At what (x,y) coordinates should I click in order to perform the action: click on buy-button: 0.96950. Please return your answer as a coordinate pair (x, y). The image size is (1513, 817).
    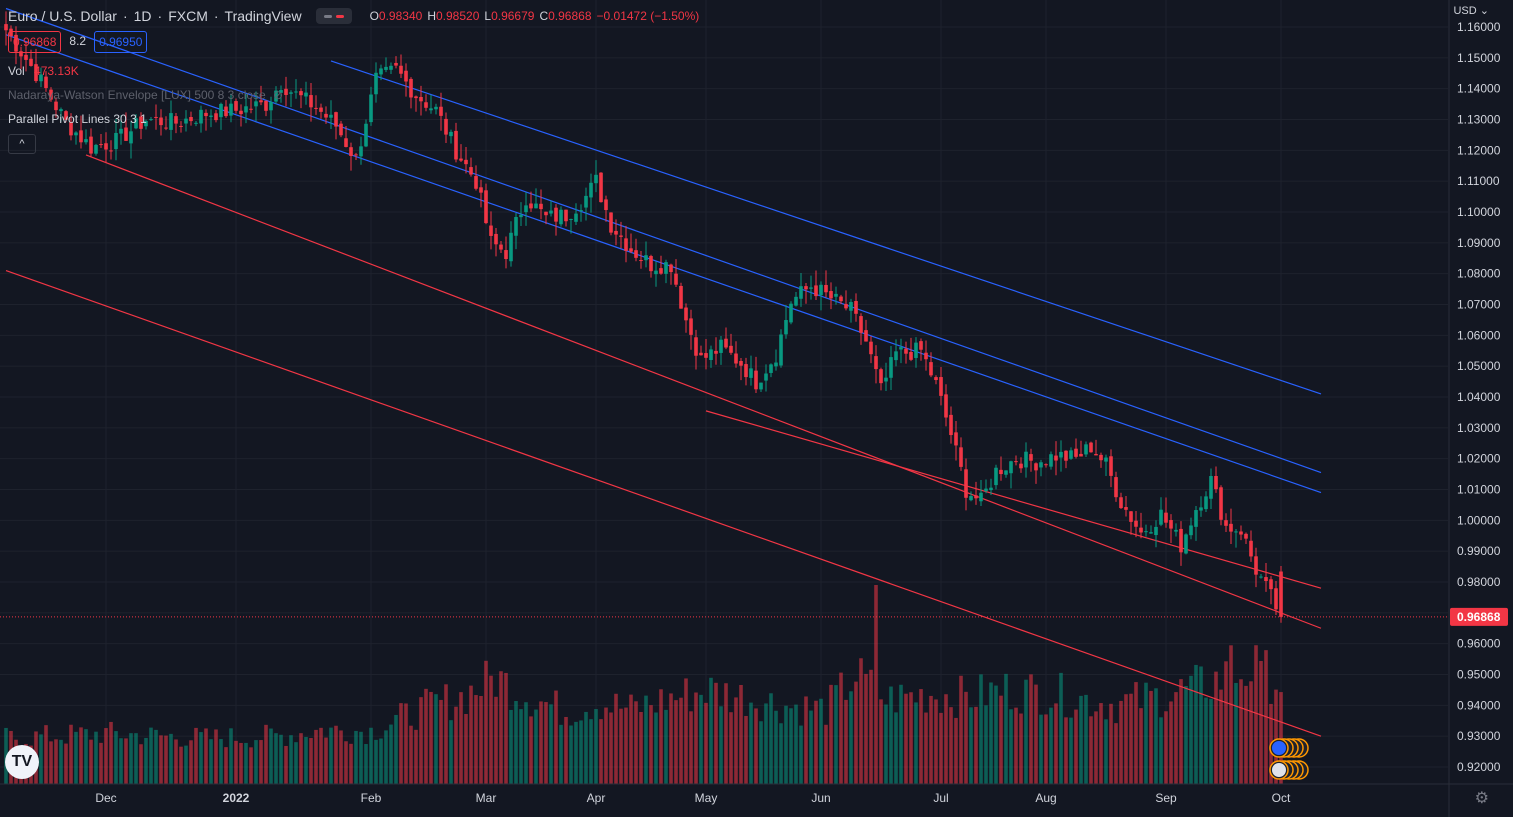
    Looking at the image, I should click on (121, 42).